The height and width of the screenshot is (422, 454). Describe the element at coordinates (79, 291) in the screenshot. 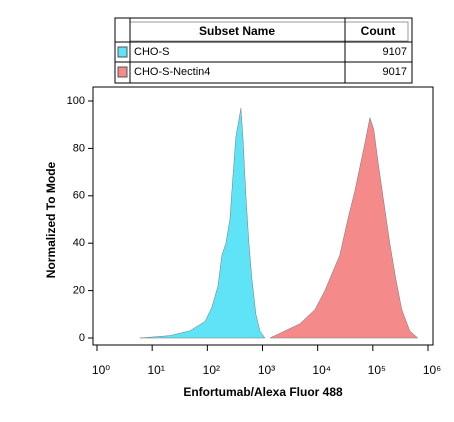

I see `y-tick-label: 20` at that location.